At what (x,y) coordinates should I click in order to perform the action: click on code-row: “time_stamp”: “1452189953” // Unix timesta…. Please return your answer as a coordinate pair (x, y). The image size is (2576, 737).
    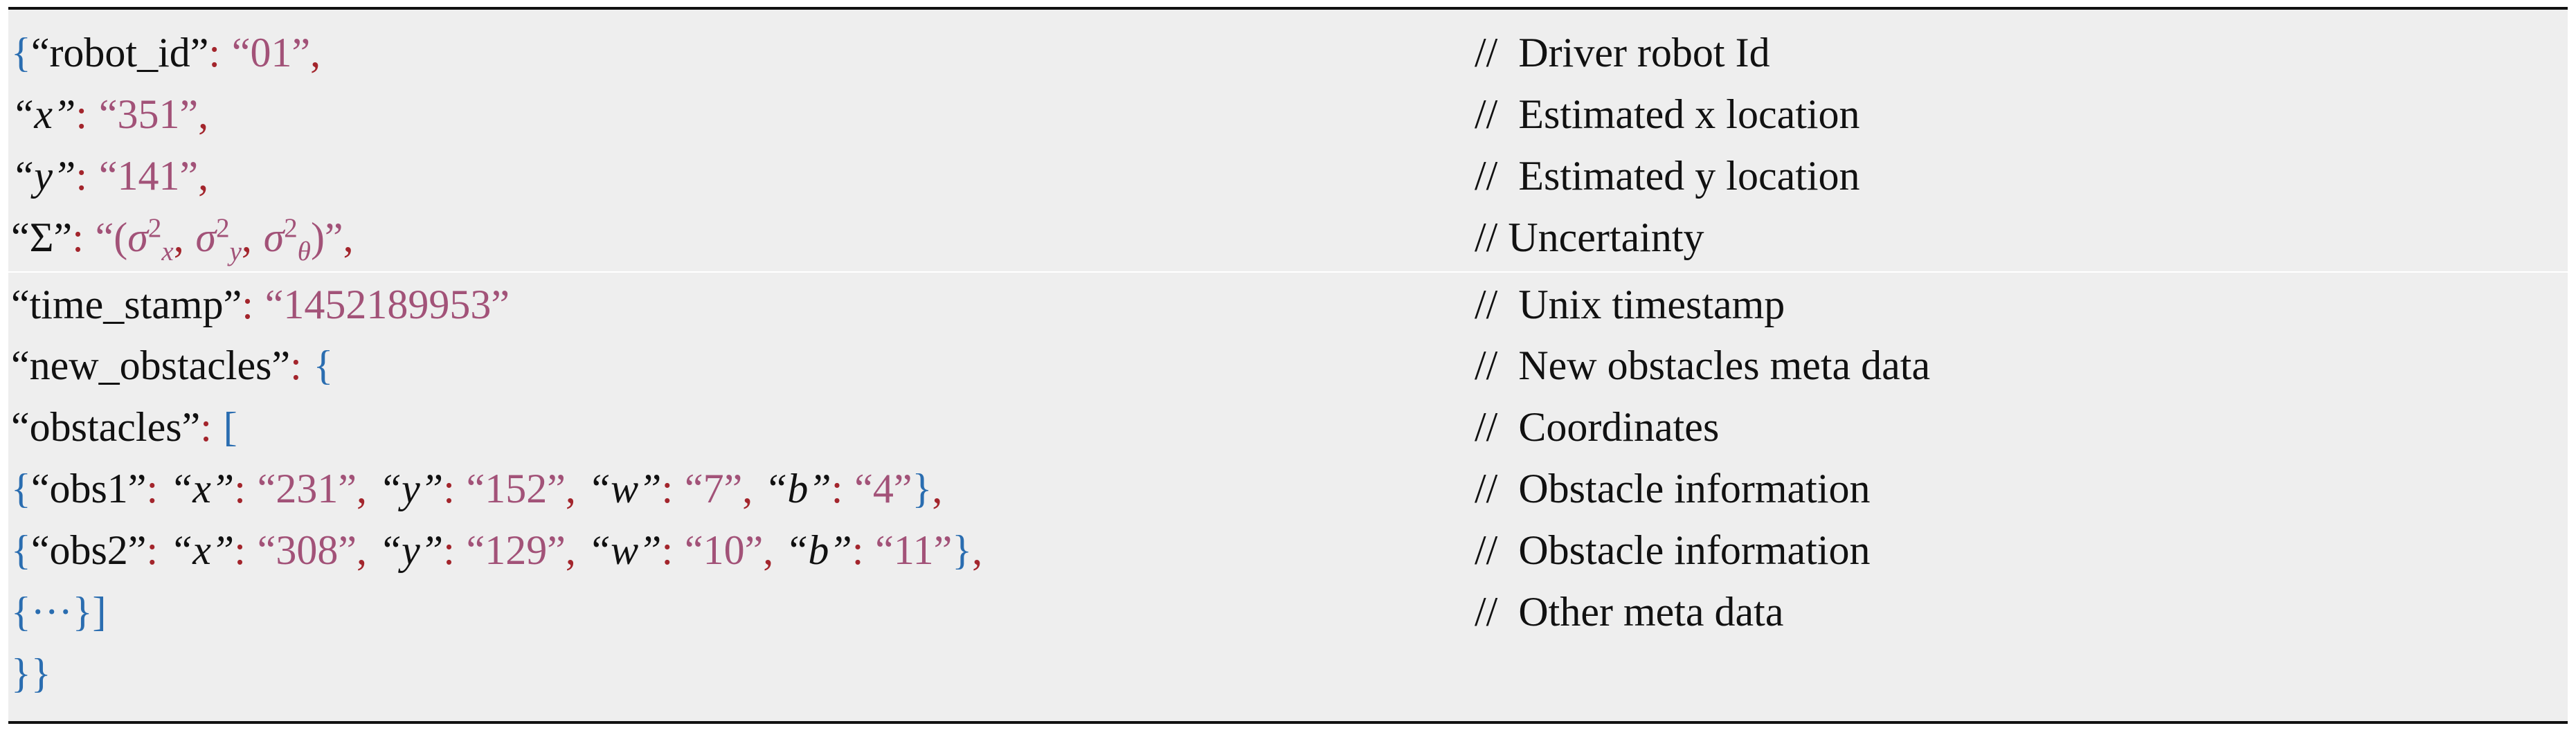
    Looking at the image, I should click on (1288, 305).